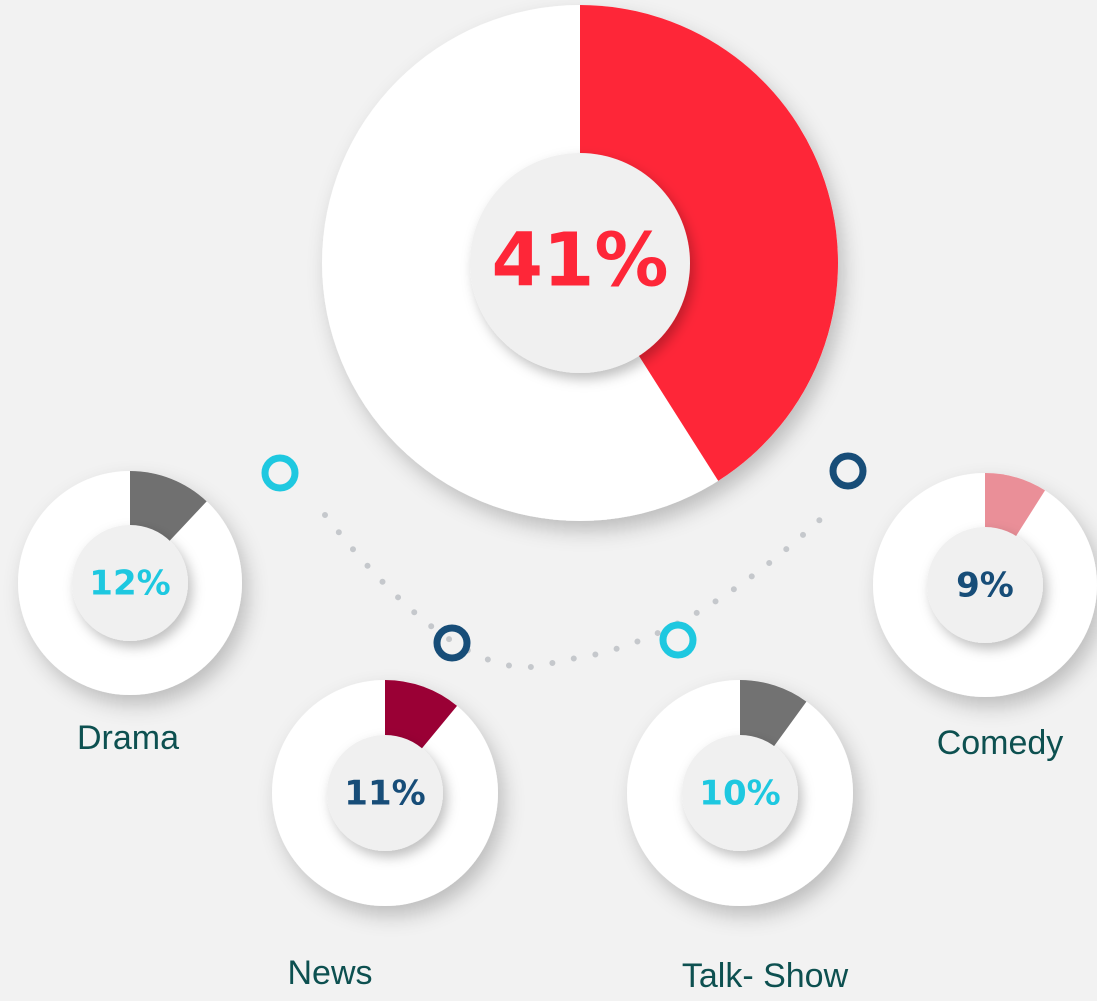 The width and height of the screenshot is (1097, 1001). I want to click on value-label: 10%, so click(739, 794).